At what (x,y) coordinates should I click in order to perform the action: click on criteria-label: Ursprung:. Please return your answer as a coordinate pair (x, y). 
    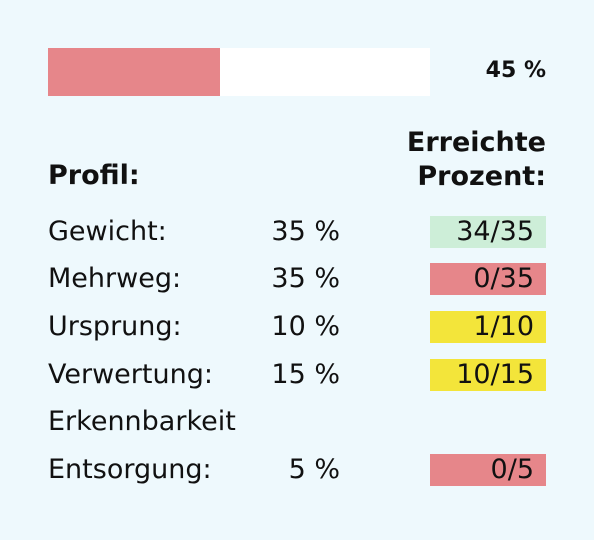
    Looking at the image, I should click on (115, 326).